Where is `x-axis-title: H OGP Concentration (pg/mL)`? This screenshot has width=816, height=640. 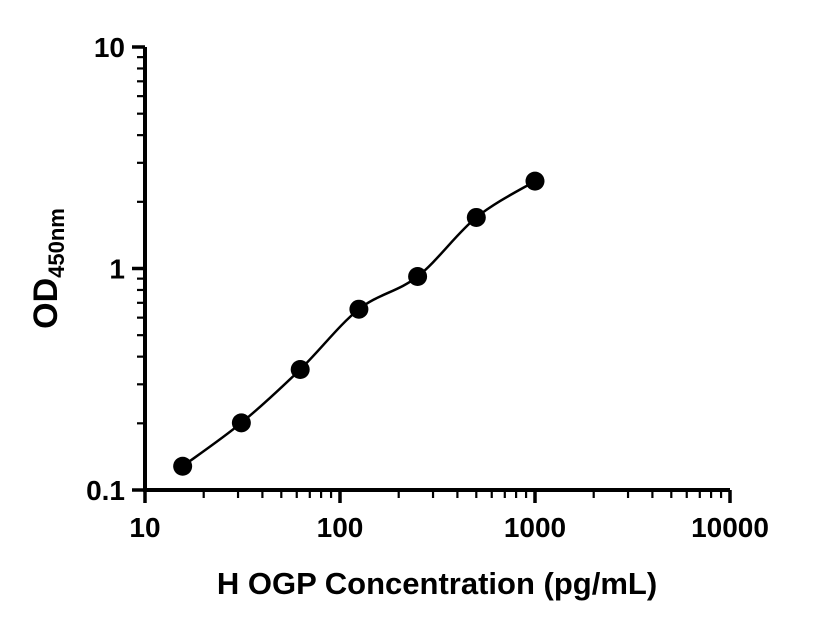 x-axis-title: H OGP Concentration (pg/mL) is located at coordinates (437, 583).